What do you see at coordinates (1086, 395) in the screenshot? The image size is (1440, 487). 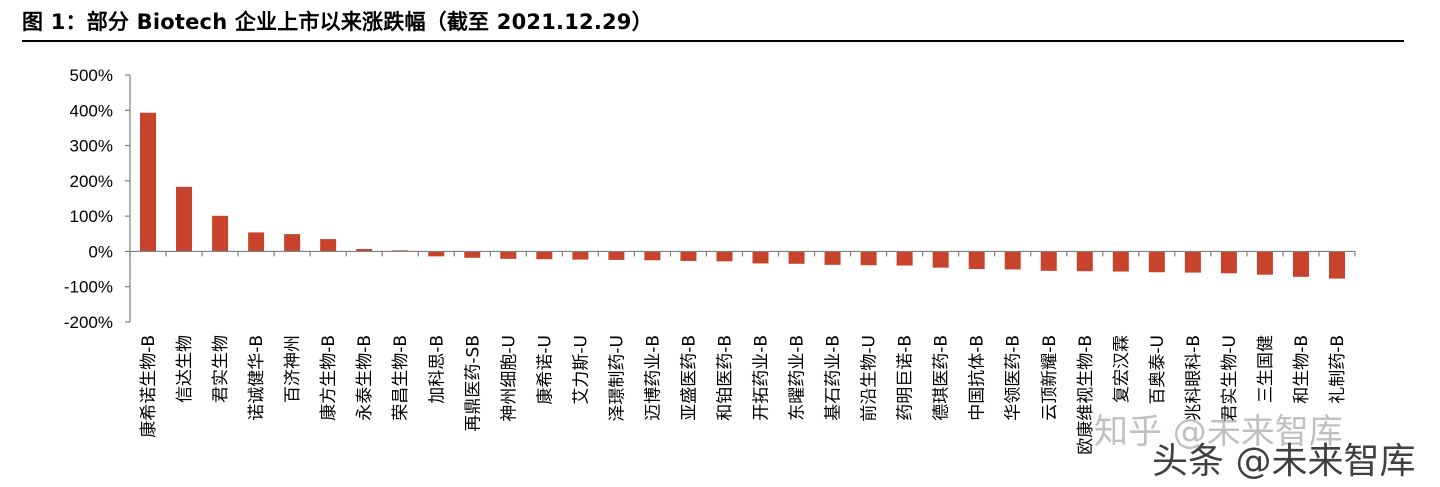 I see `category-label: 欧康维视生物-B` at bounding box center [1086, 395].